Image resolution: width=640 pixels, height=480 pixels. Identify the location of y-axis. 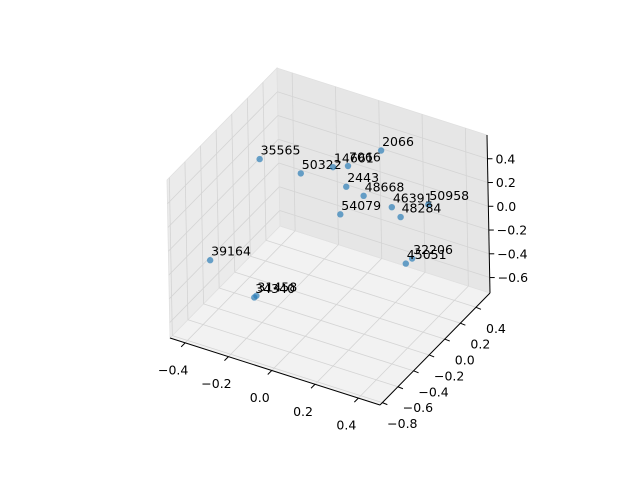
(435, 349).